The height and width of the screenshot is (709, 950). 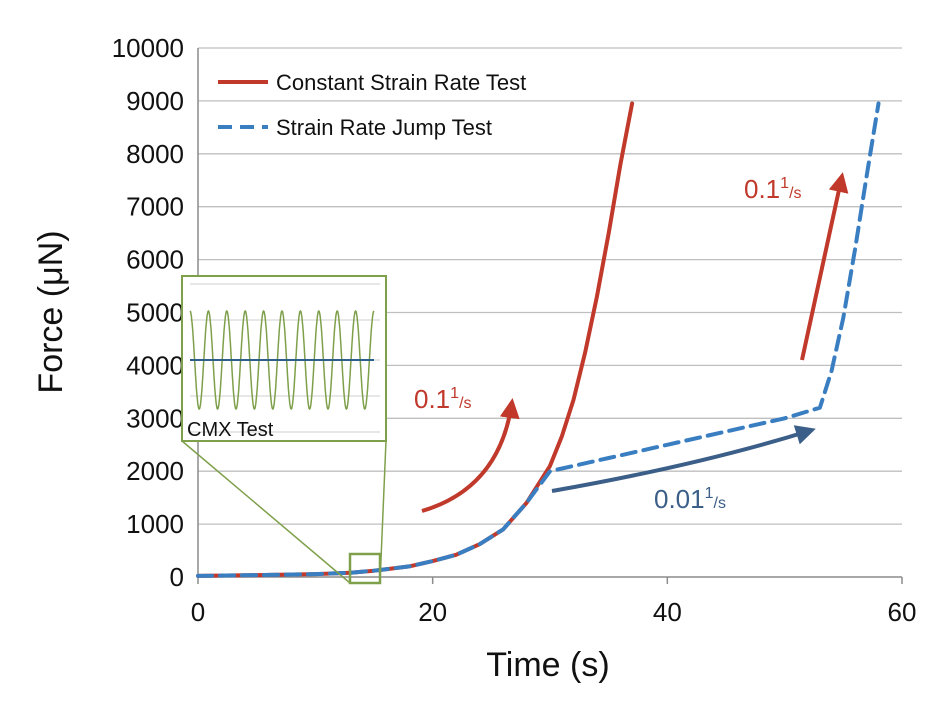 I want to click on y-tick-8000: 8000, so click(x=155, y=154).